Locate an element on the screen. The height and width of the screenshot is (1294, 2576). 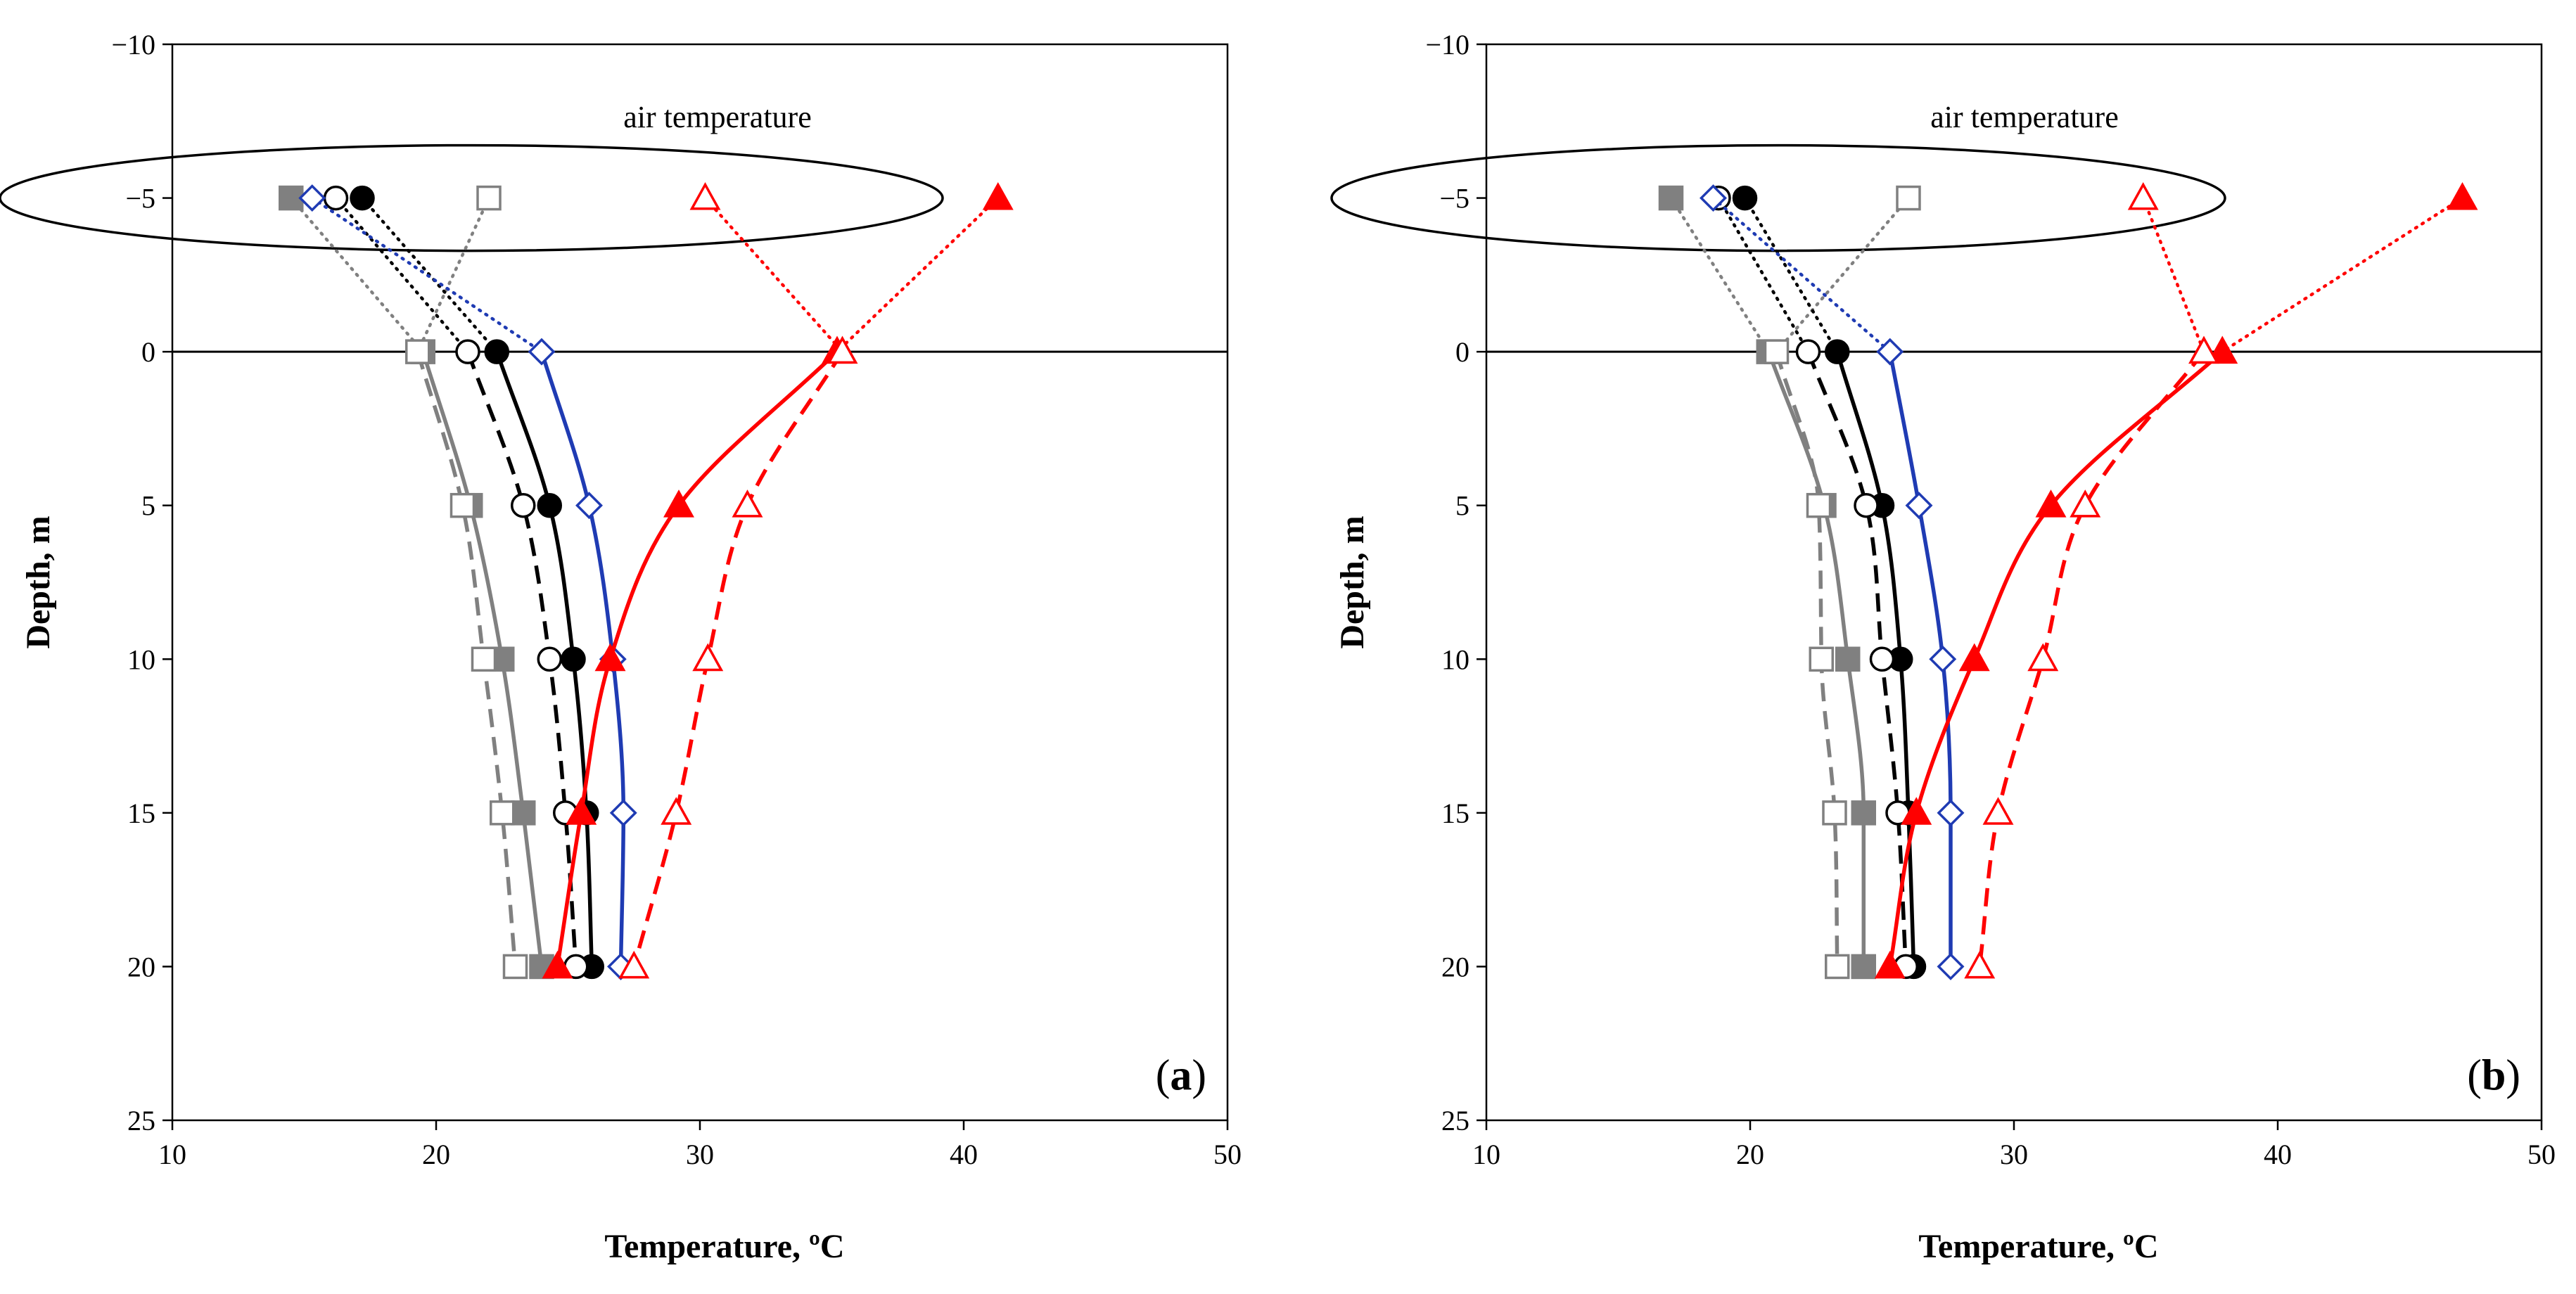
y-tick-label-b: 0 is located at coordinates (1462, 352).